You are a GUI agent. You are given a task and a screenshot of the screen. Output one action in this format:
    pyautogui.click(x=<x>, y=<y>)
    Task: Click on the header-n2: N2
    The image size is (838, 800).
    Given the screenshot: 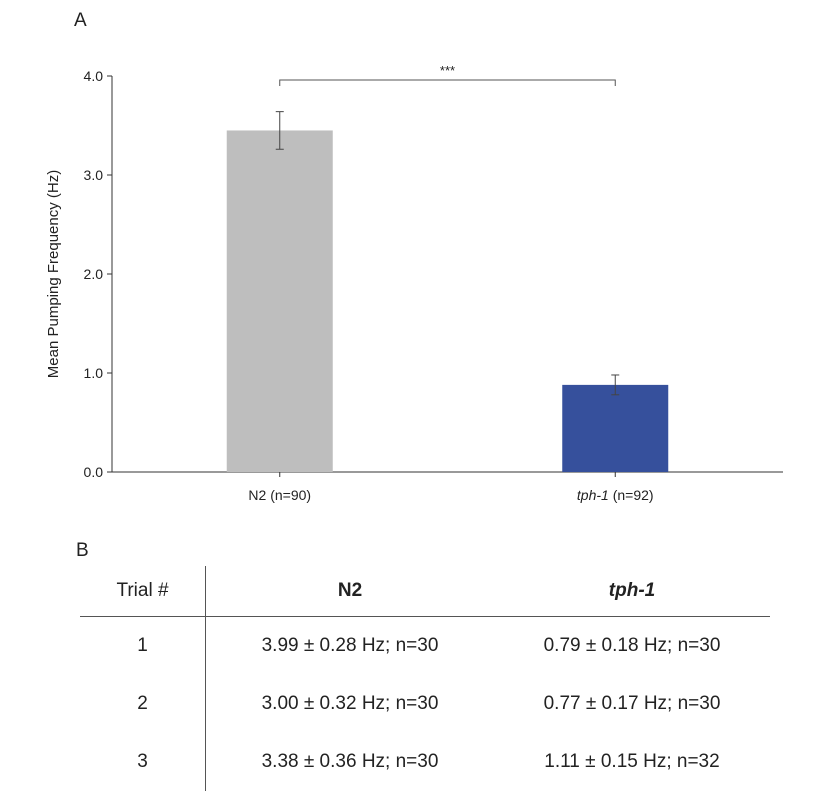 What is the action you would take?
    pyautogui.click(x=349, y=591)
    